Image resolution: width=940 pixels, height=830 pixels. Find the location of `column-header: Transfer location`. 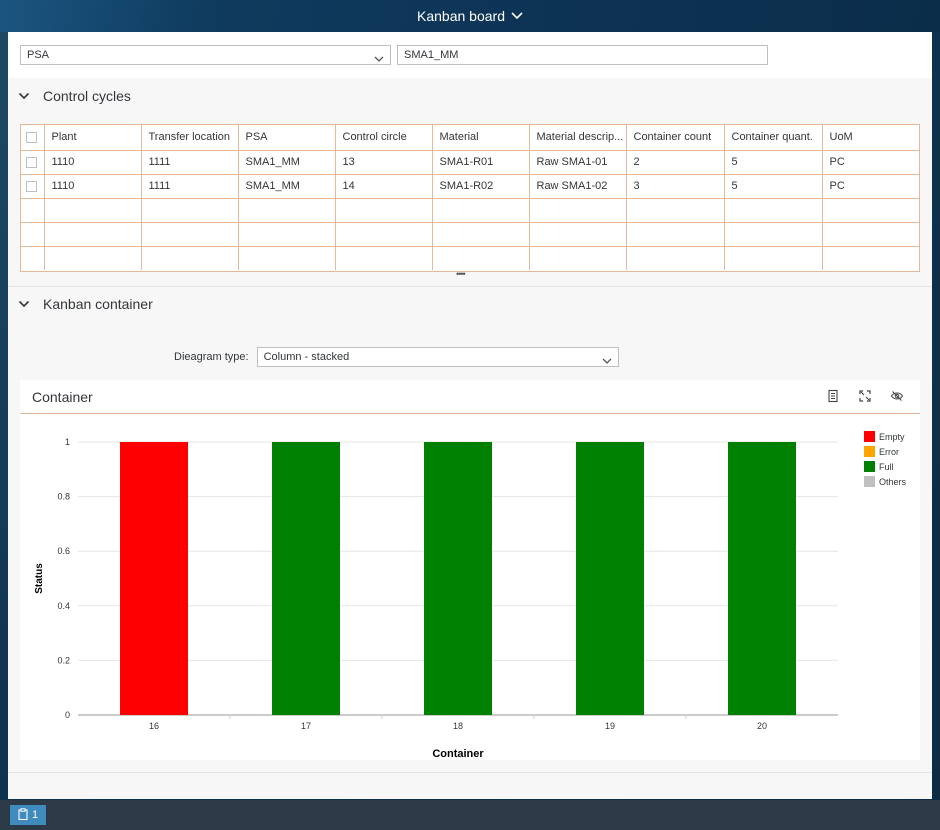

column-header: Transfer location is located at coordinates (190, 138).